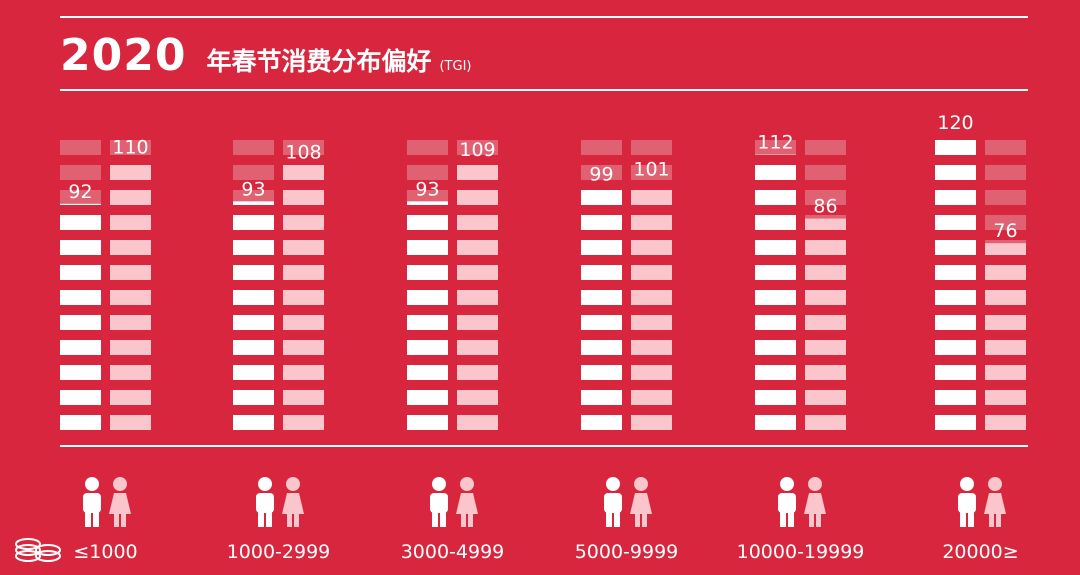 The width and height of the screenshot is (1080, 575). Describe the element at coordinates (130, 148) in the screenshot. I see `data-label: 110` at that location.